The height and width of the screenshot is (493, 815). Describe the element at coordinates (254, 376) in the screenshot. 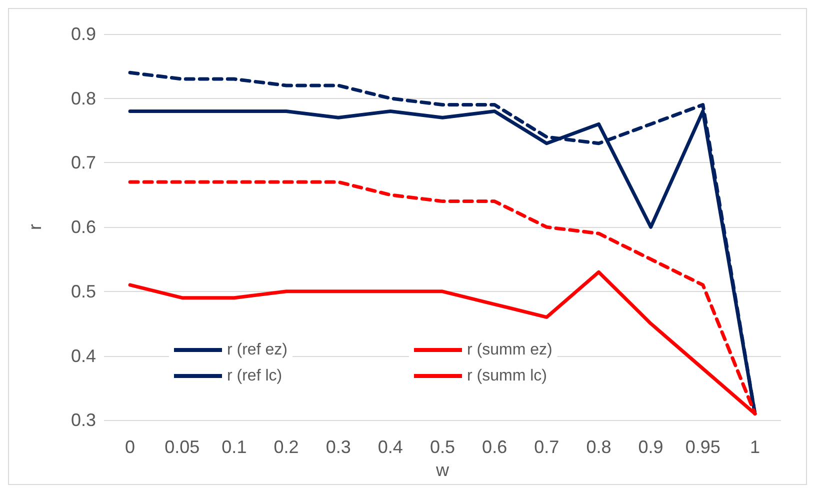

I see `legend-label: r (ref lc)` at that location.